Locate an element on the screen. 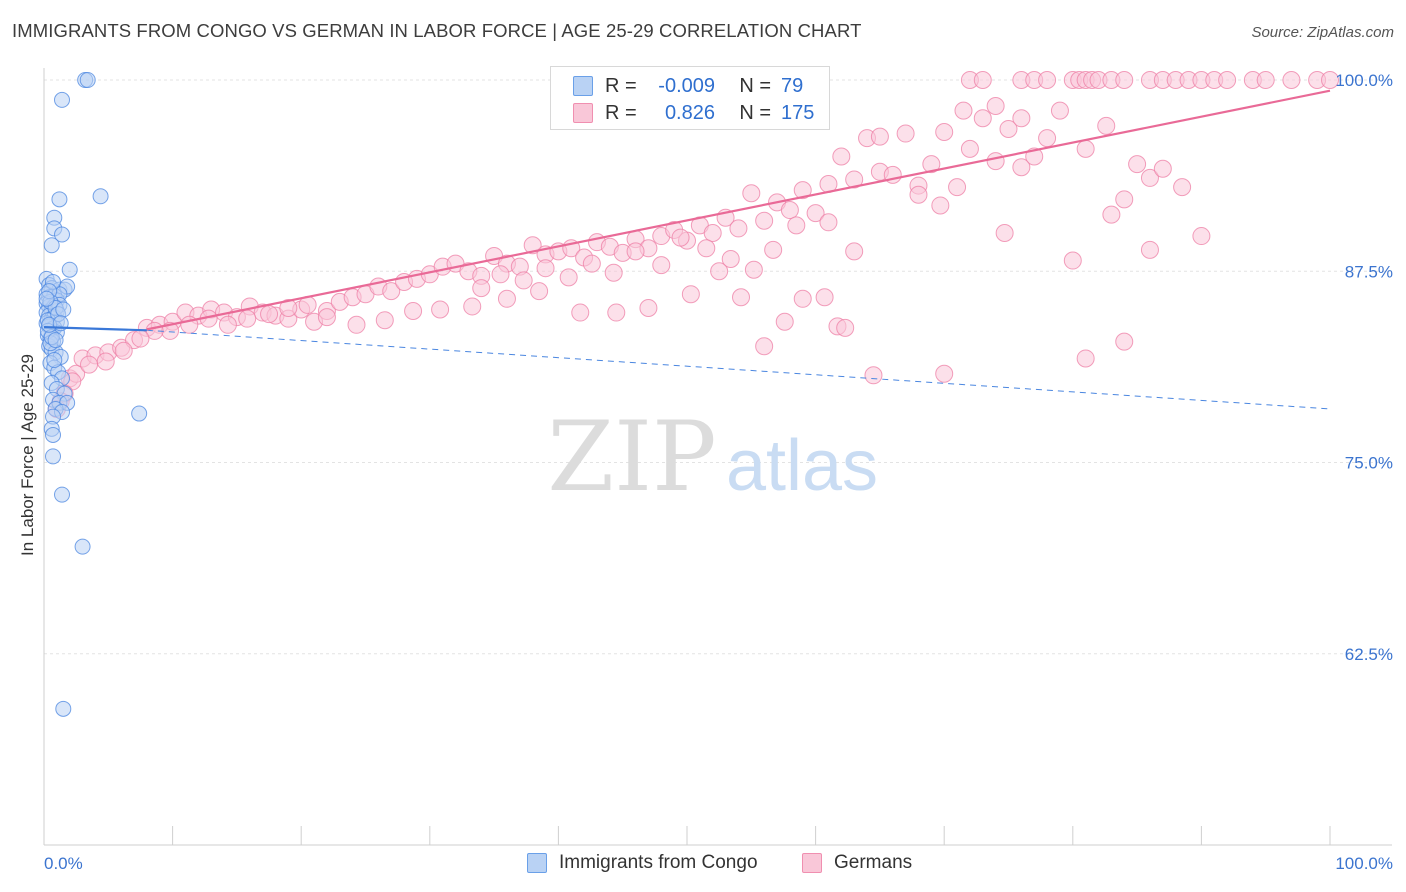 Image resolution: width=1406 pixels, height=892 pixels. source-label: Source: ZipAtlas.com is located at coordinates (1322, 32).